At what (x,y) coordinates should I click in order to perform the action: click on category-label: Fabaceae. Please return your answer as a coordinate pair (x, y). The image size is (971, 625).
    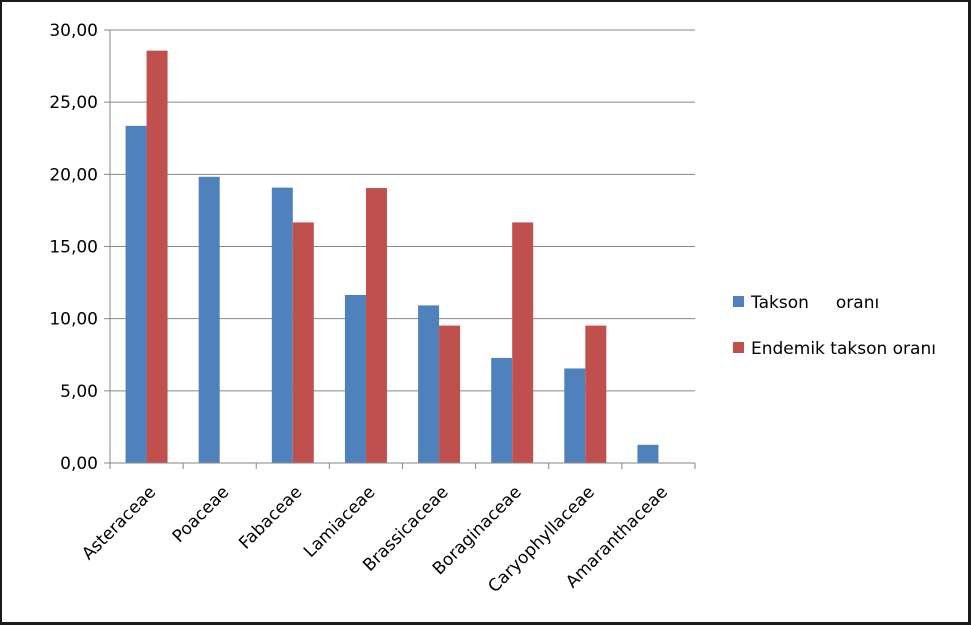
    Looking at the image, I should click on (270, 517).